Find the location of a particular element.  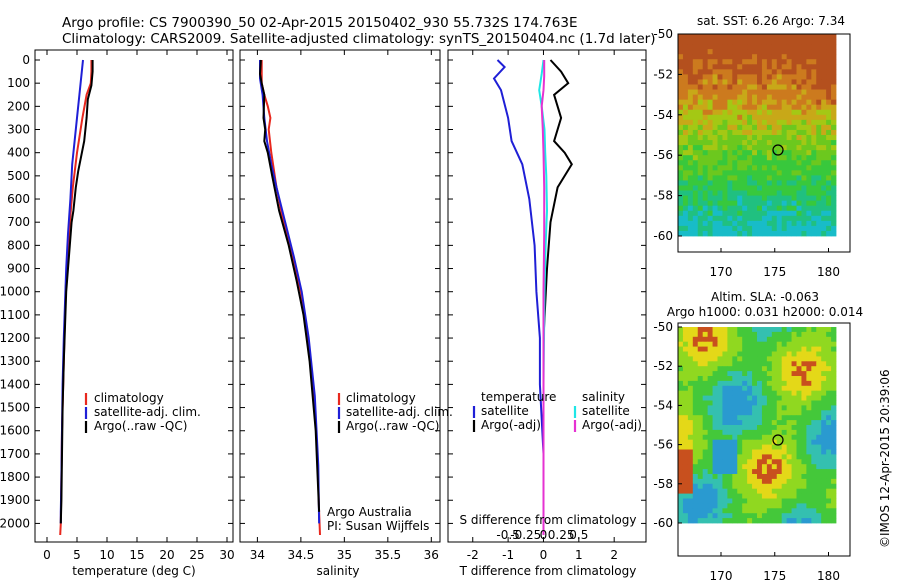

y-tick-label: 1000 is located at coordinates (15, 292).